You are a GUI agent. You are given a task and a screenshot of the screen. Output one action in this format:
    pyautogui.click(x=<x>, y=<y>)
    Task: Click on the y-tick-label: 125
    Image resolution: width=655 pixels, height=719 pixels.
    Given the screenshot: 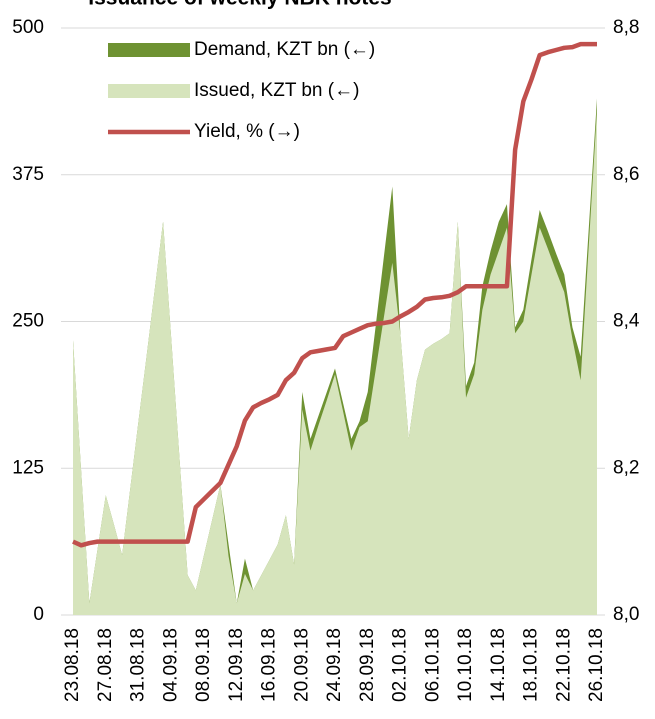 What is the action you would take?
    pyautogui.click(x=28, y=467)
    